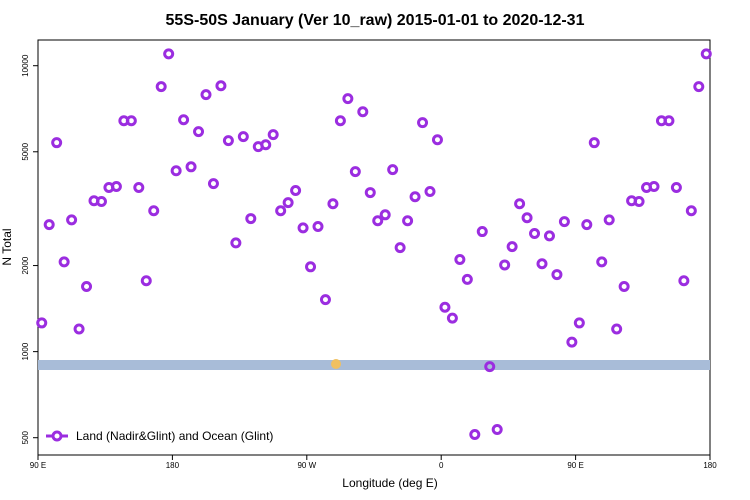 The width and height of the screenshot is (750, 500). What do you see at coordinates (306, 465) in the screenshot?
I see `x-tick-label: 90 W` at bounding box center [306, 465].